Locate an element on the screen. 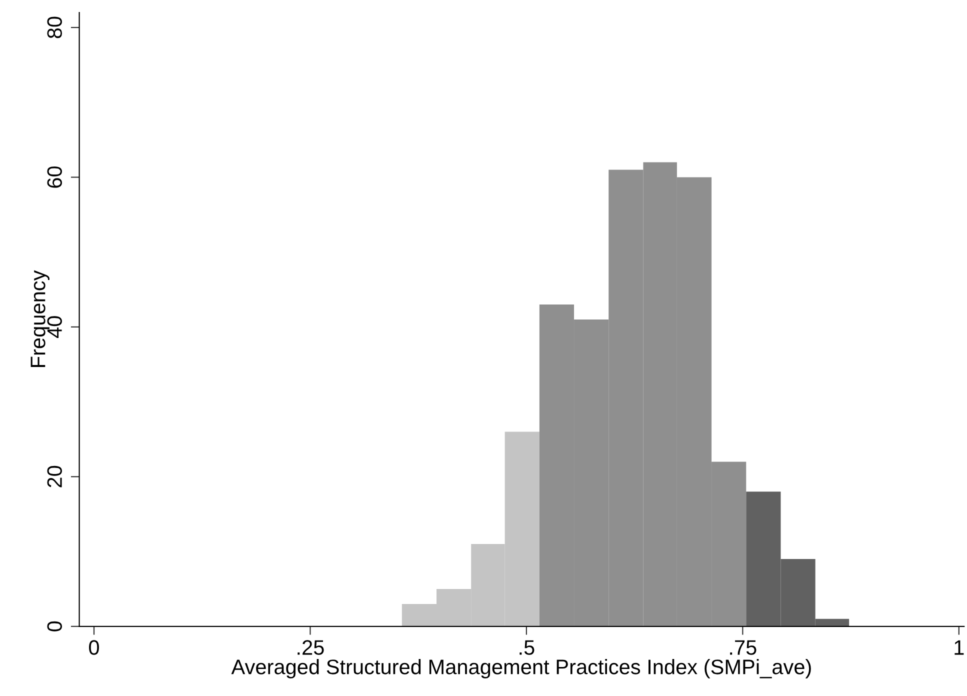 The width and height of the screenshot is (967, 696). x-tick-label: 0 is located at coordinates (94, 647).